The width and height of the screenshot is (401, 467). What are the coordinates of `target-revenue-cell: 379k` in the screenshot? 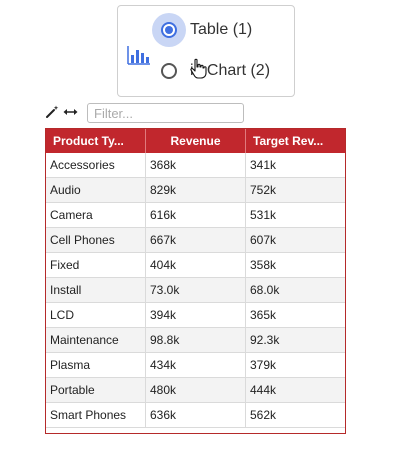 It's located at (295, 365).